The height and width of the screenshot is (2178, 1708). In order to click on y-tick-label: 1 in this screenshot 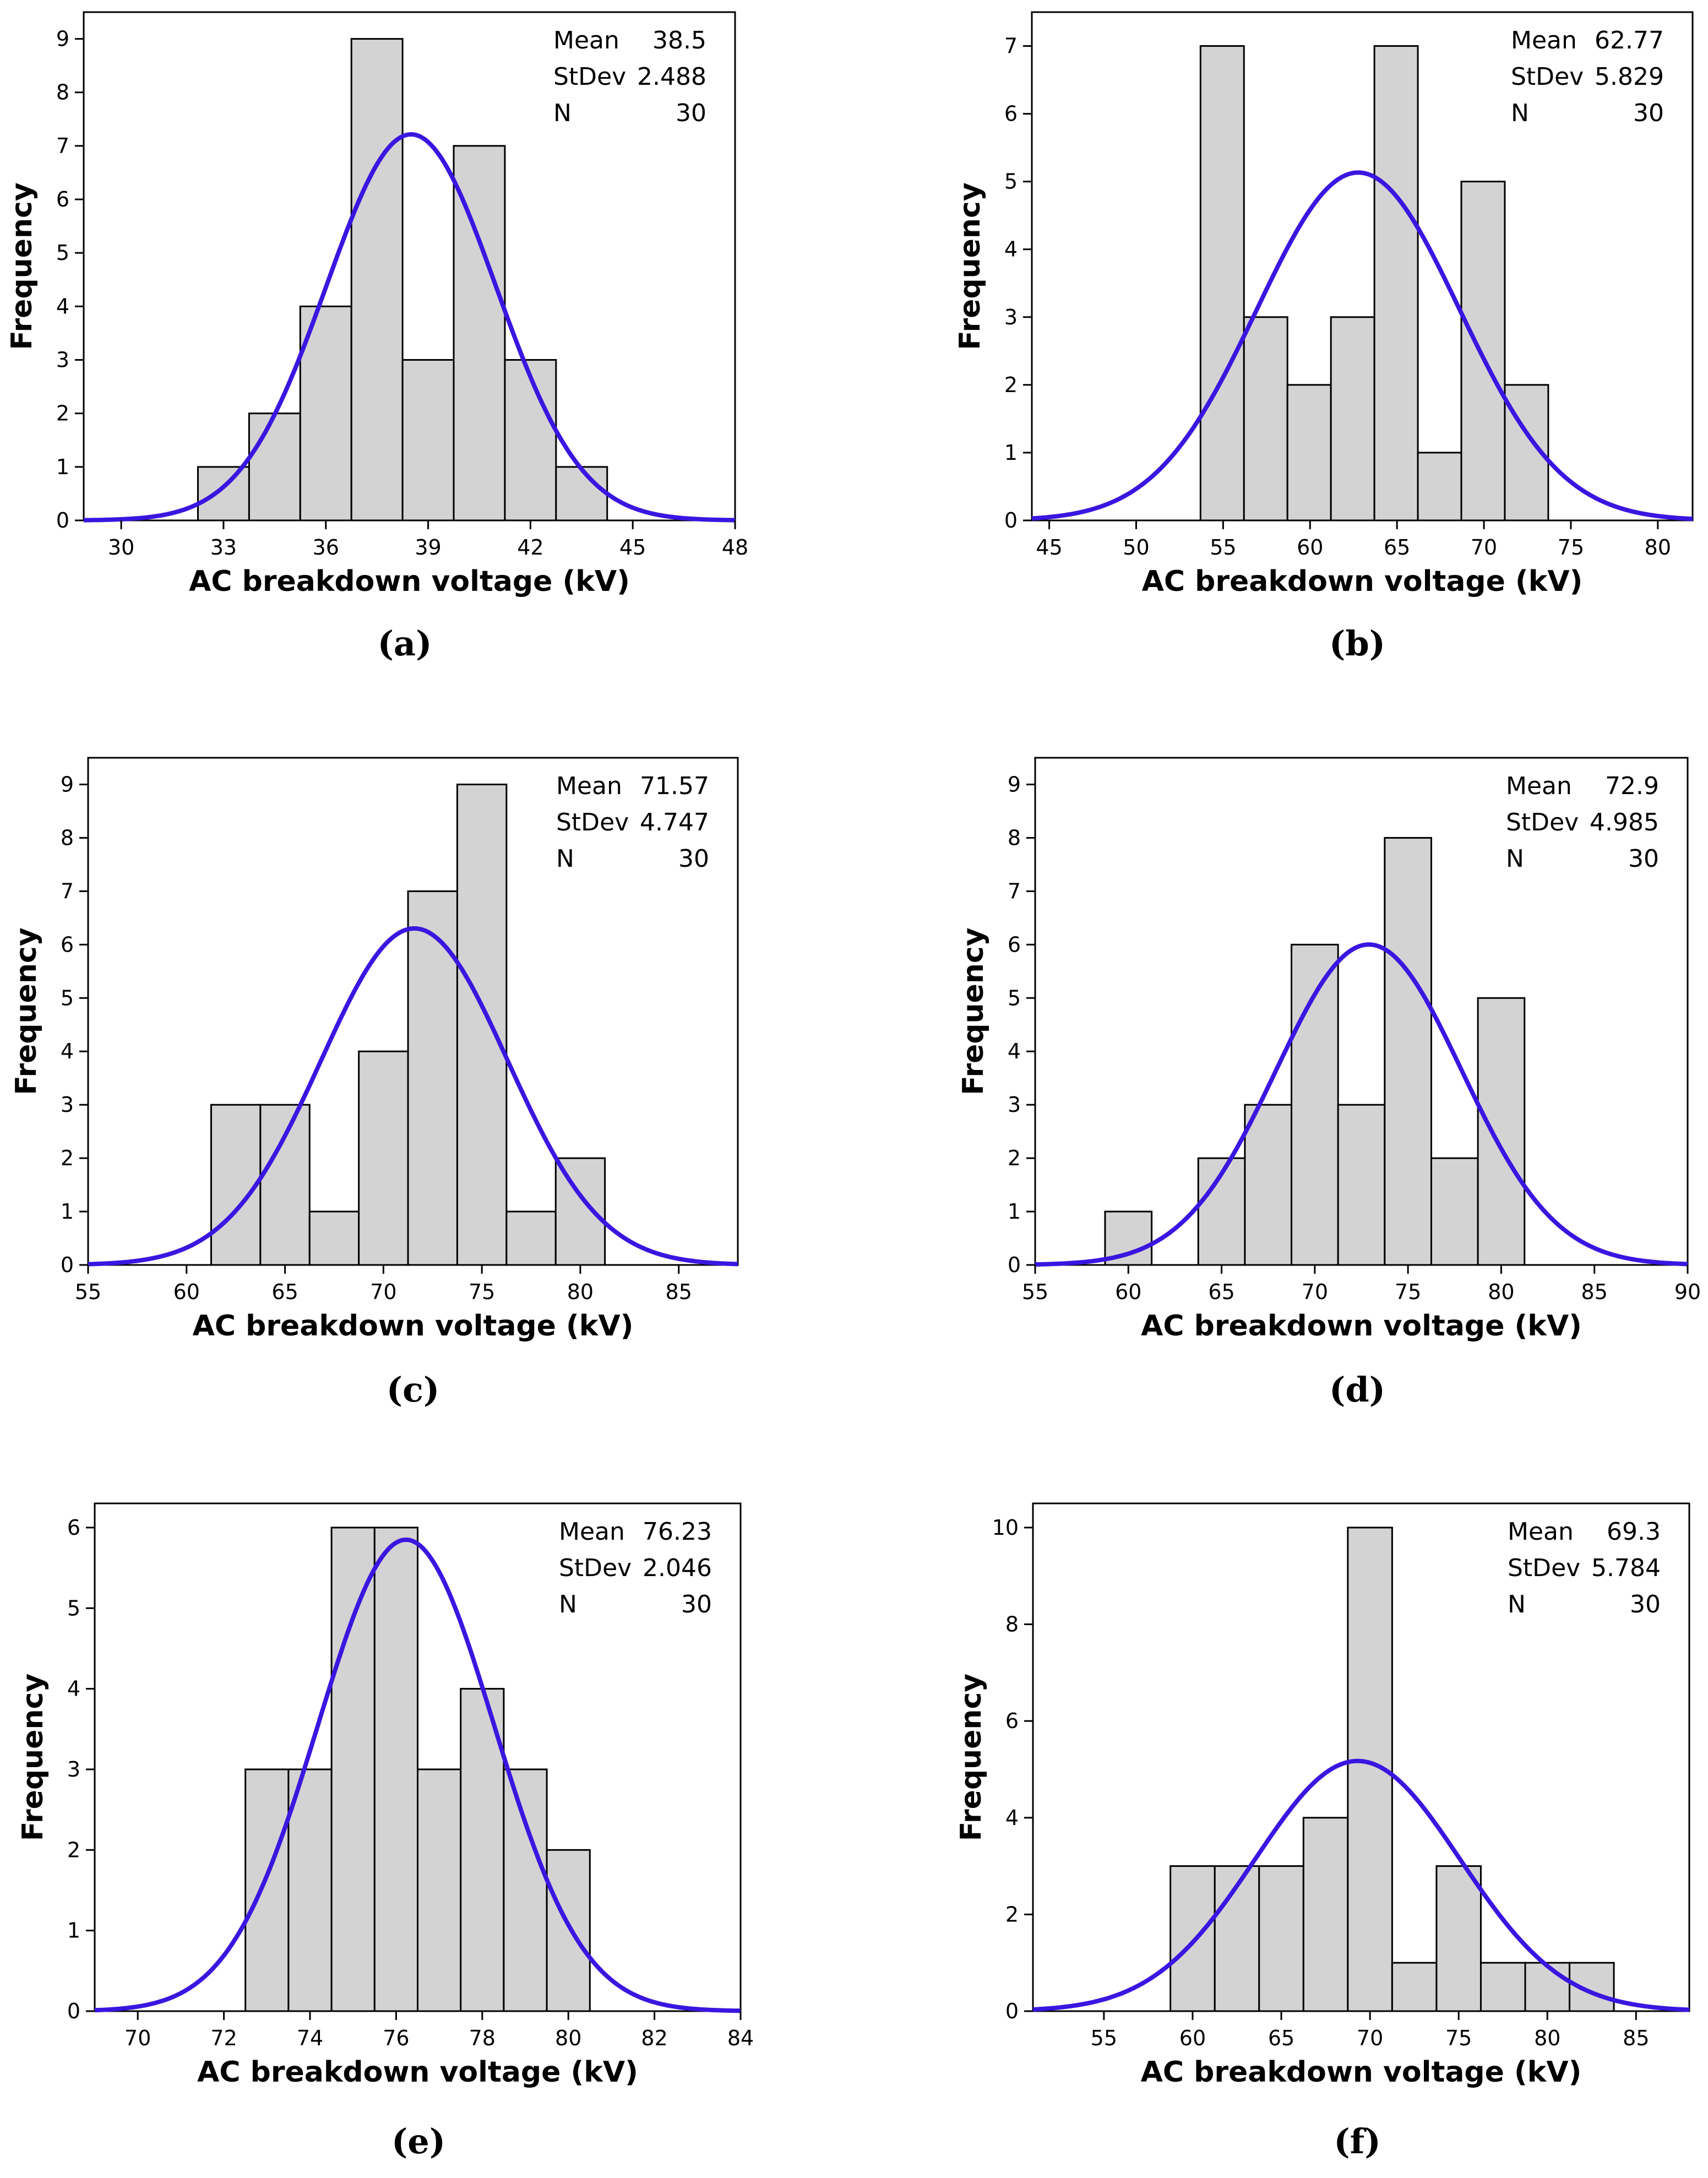, I will do `click(1014, 1212)`.